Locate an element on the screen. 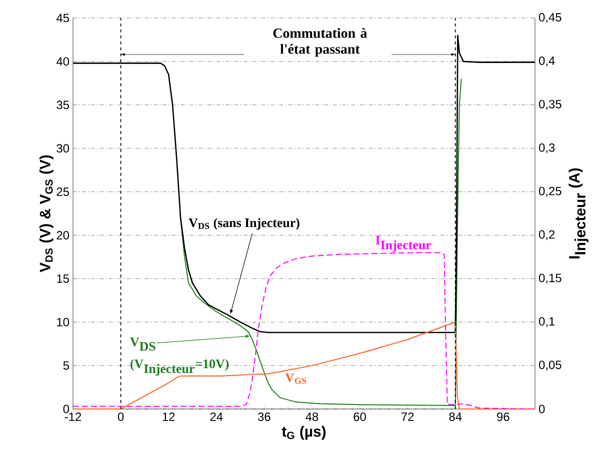 This screenshot has height=476, width=609. y-tick-label: 15 is located at coordinates (63, 278).